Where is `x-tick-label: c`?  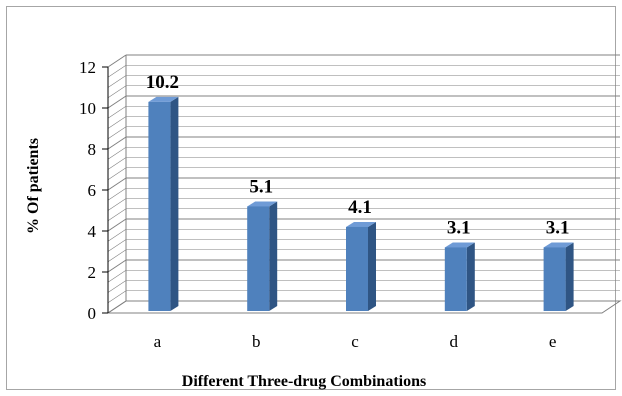
x-tick-label: c is located at coordinates (355, 341).